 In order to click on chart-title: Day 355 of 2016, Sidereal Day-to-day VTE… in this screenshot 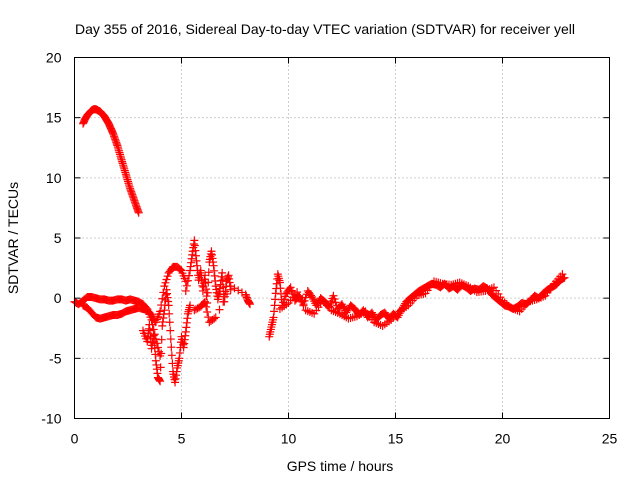, I will do `click(325, 29)`.